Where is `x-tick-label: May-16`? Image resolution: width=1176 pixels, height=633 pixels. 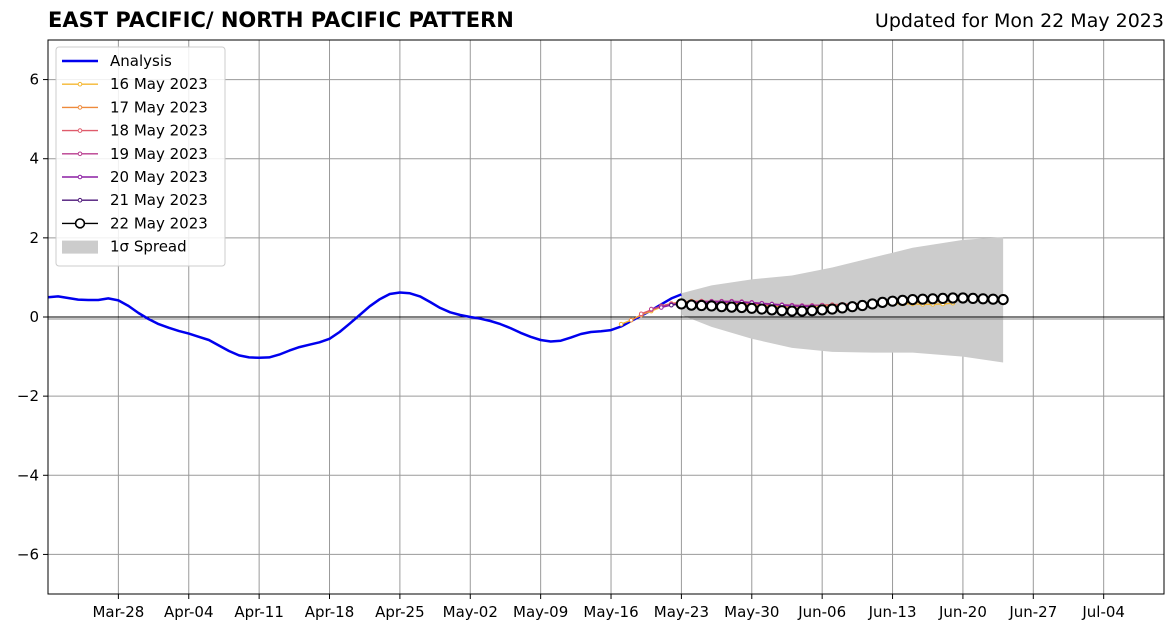
x-tick-label: May-16 is located at coordinates (610, 612).